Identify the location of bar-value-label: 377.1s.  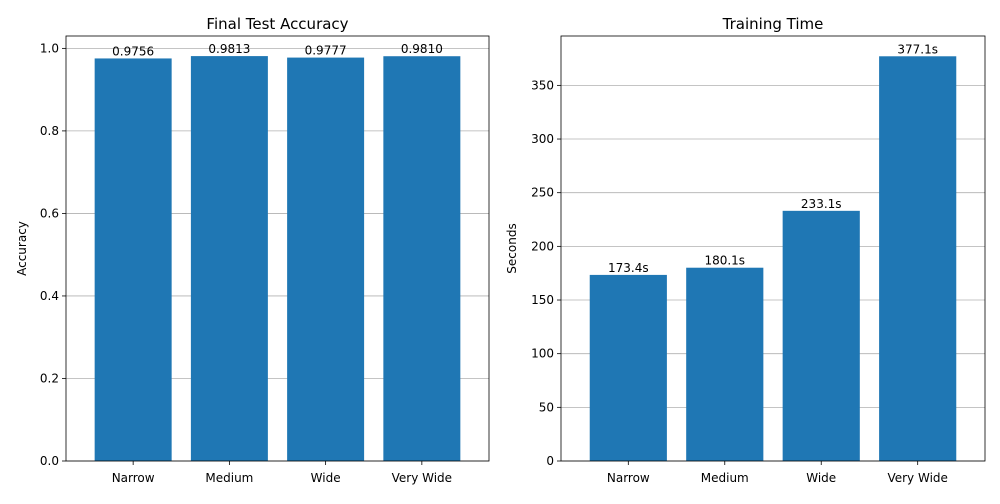
(917, 49).